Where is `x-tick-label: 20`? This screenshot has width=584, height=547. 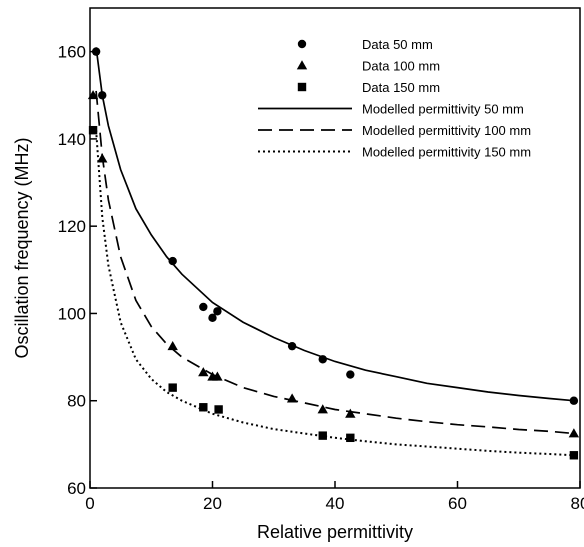
x-tick-label: 20 is located at coordinates (212, 503).